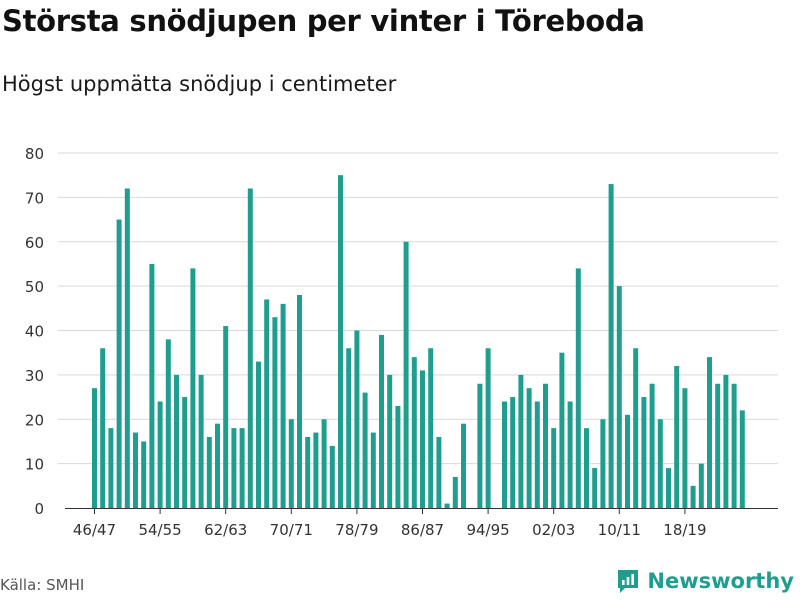  I want to click on x-tick-label: 46/47, so click(94, 530).